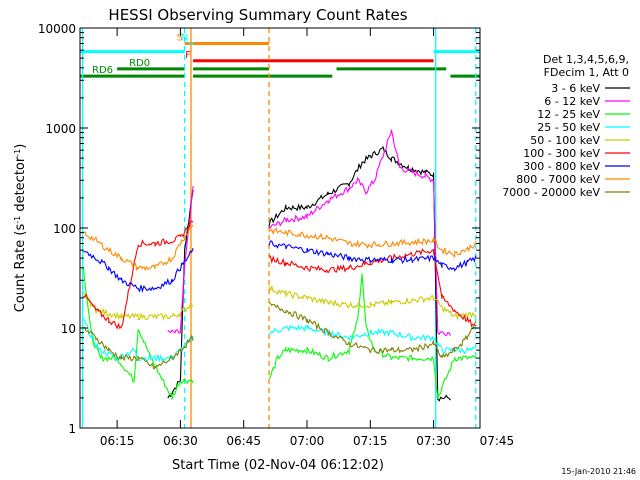  Describe the element at coordinates (551, 192) in the screenshot. I see `legend-label: 7000 - 20000 keV` at that location.